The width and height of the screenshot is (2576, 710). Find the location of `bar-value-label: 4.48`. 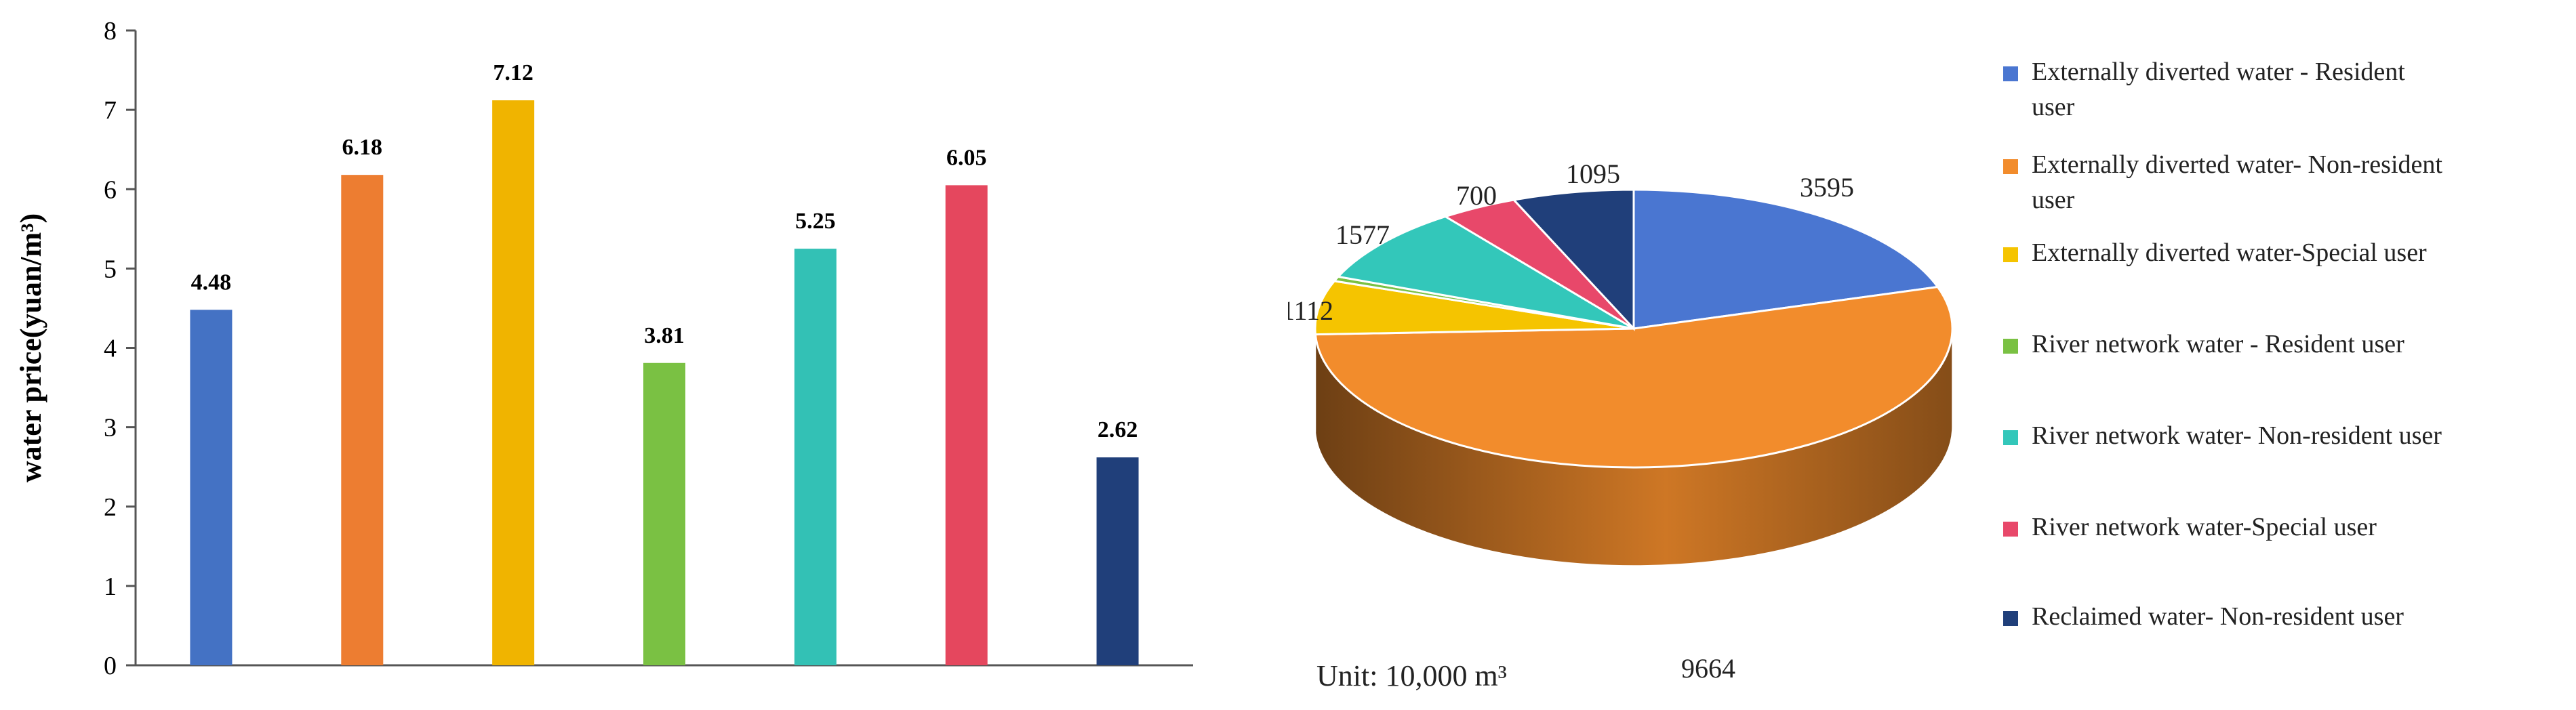

bar-value-label: 4.48 is located at coordinates (211, 282).